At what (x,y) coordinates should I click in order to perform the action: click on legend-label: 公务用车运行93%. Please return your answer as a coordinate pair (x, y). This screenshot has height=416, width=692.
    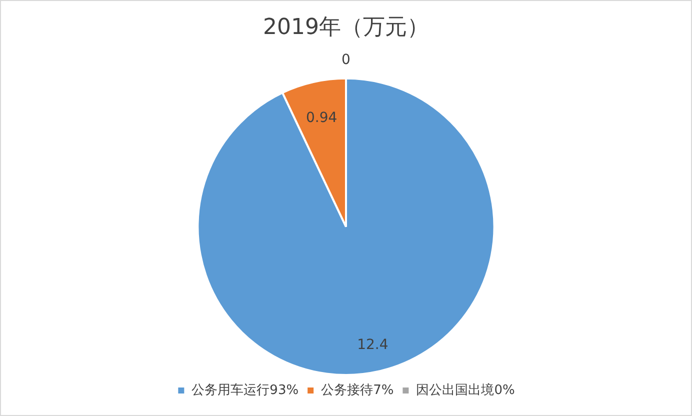
    Looking at the image, I should click on (245, 390).